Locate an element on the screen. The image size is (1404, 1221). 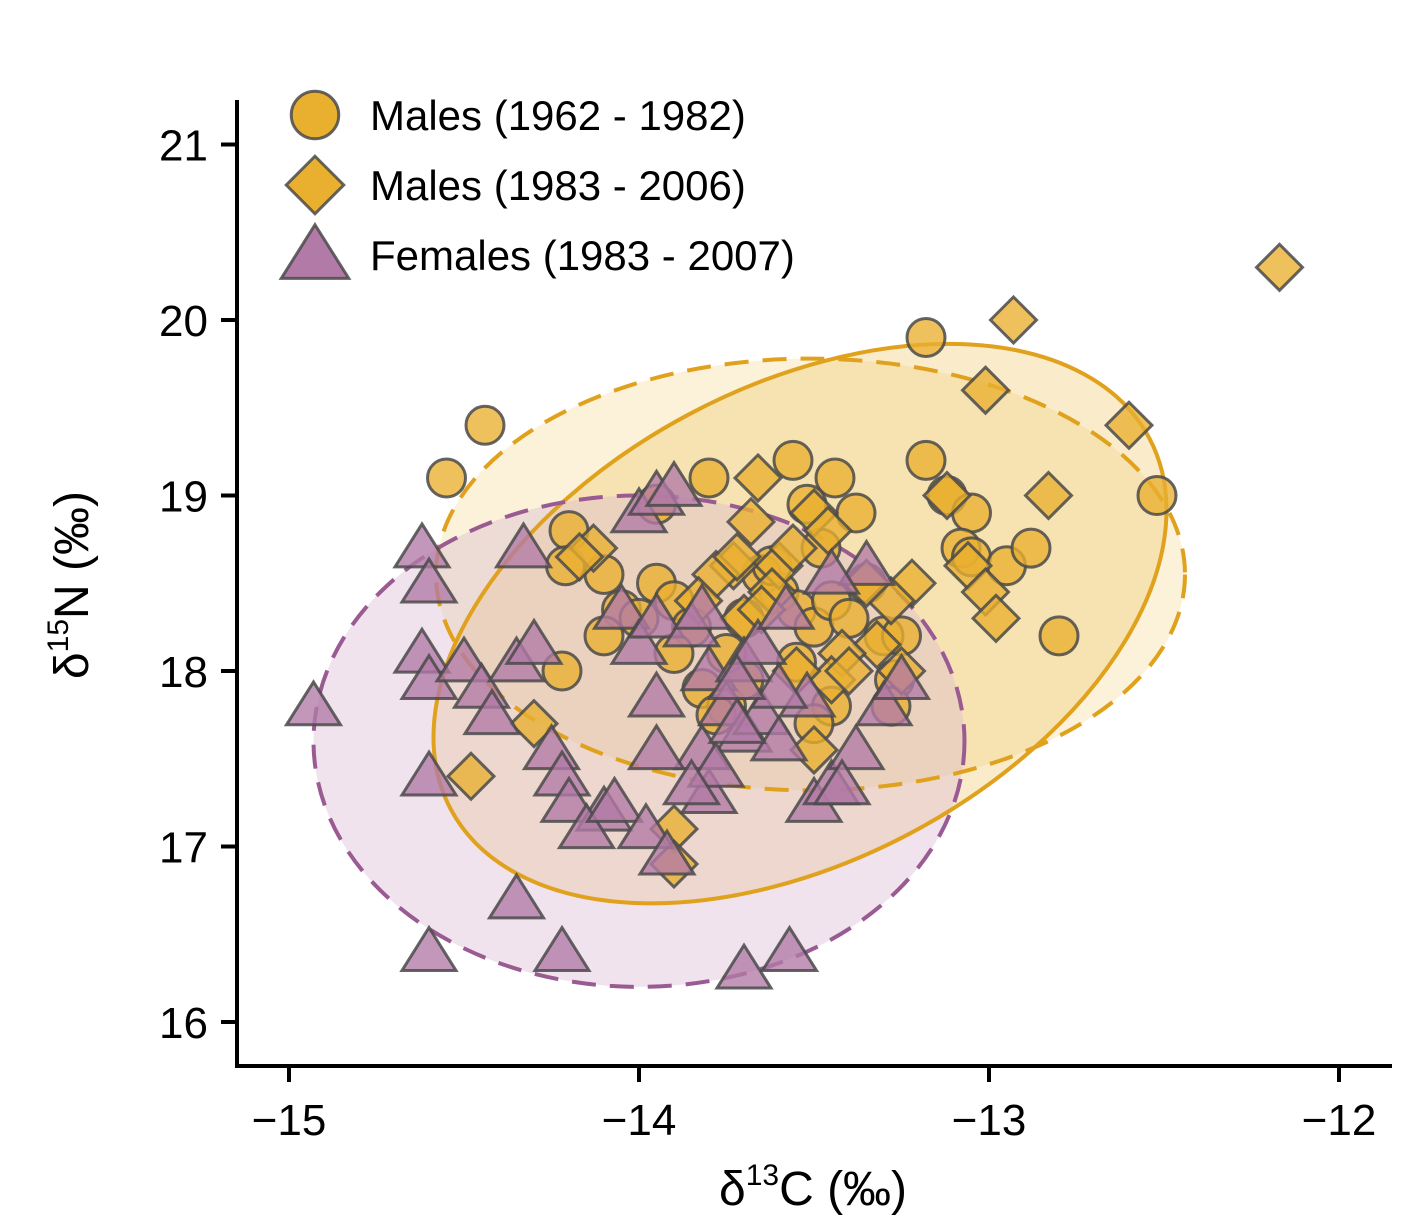
legend-item: Males (1983 - 2006) is located at coordinates (515, 185).